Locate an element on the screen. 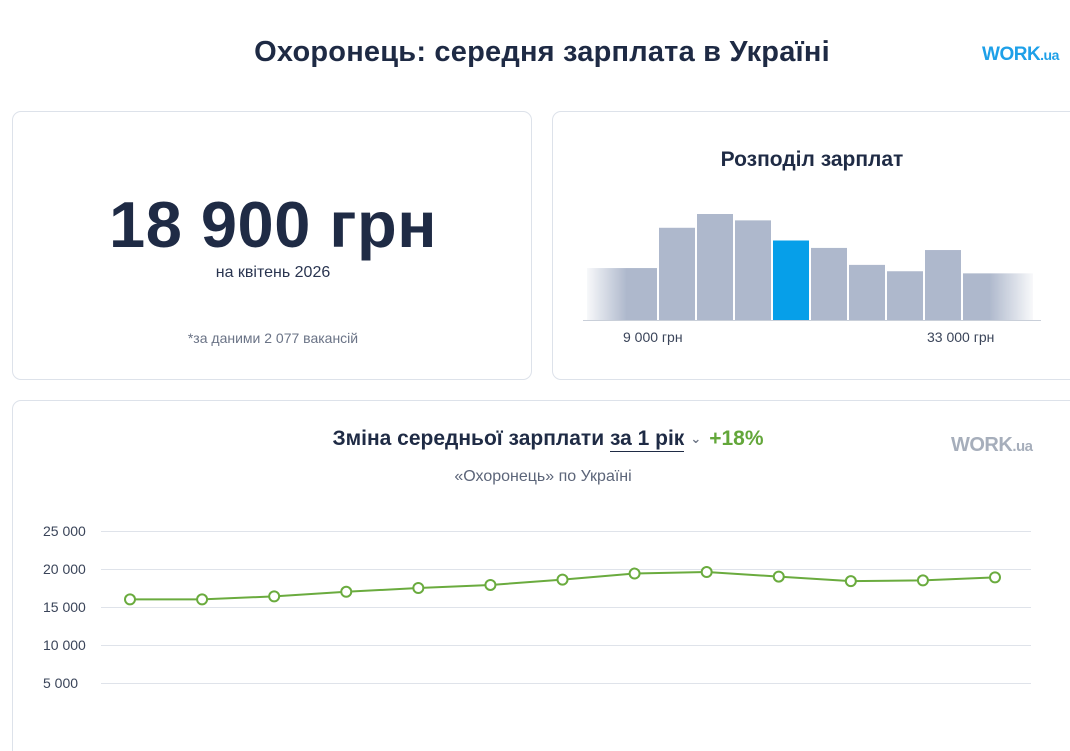 The width and height of the screenshot is (1070, 751). chart-watermark-logo: WORK.ua is located at coordinates (992, 445).